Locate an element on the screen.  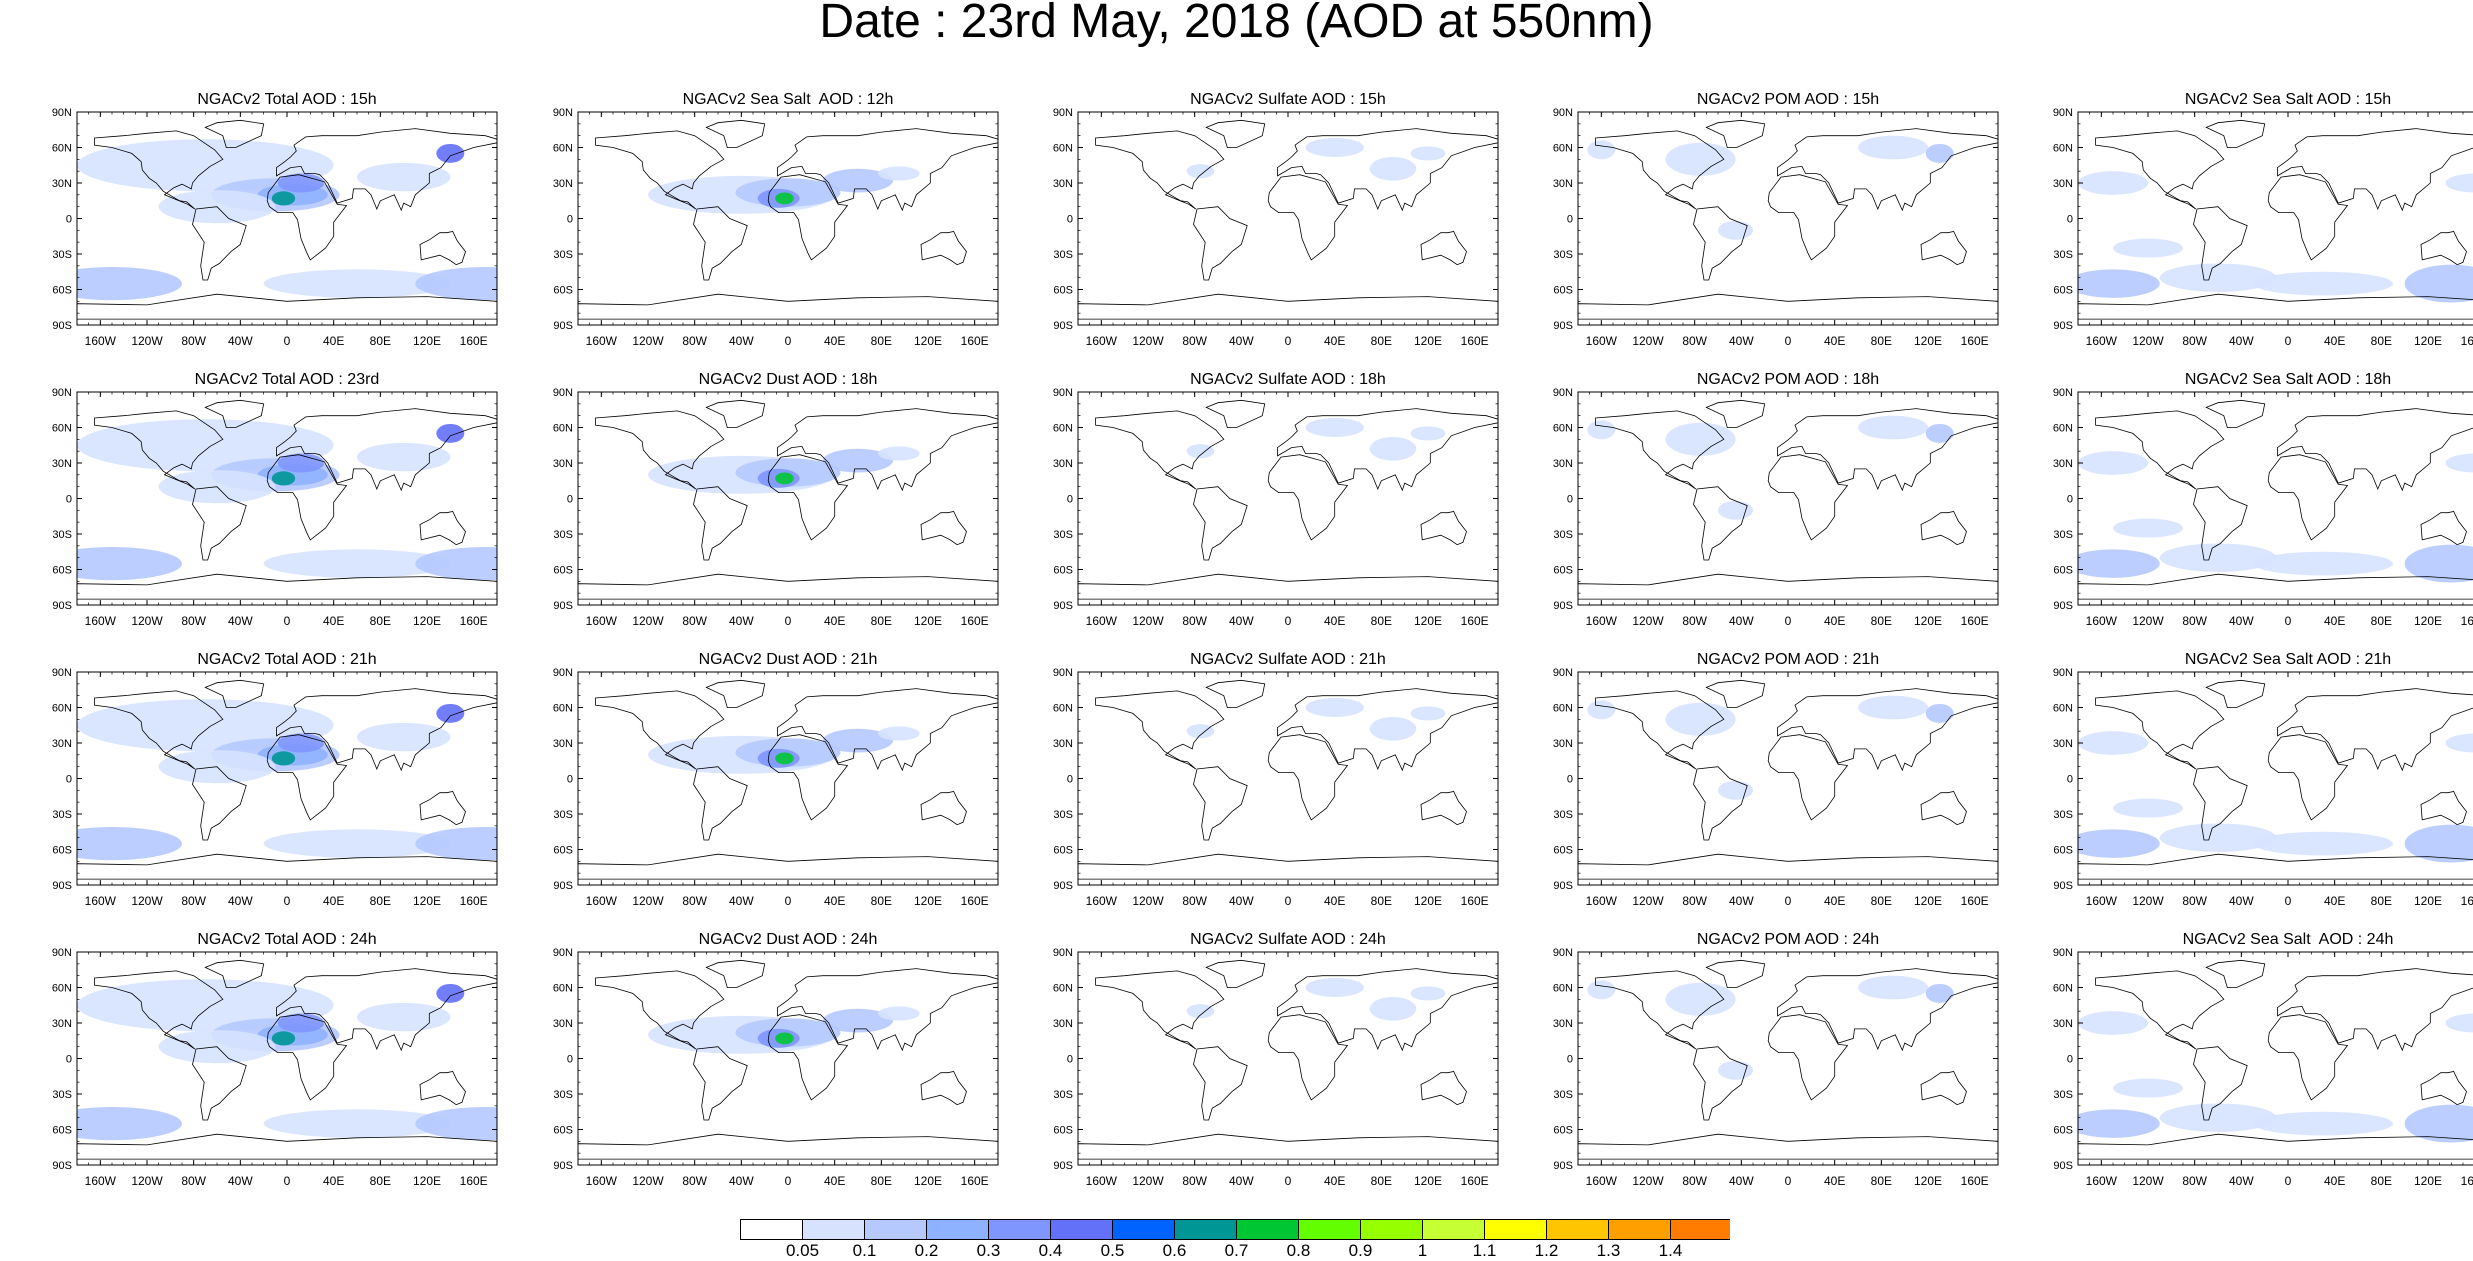
lon-label: 120W is located at coordinates (1148, 901).